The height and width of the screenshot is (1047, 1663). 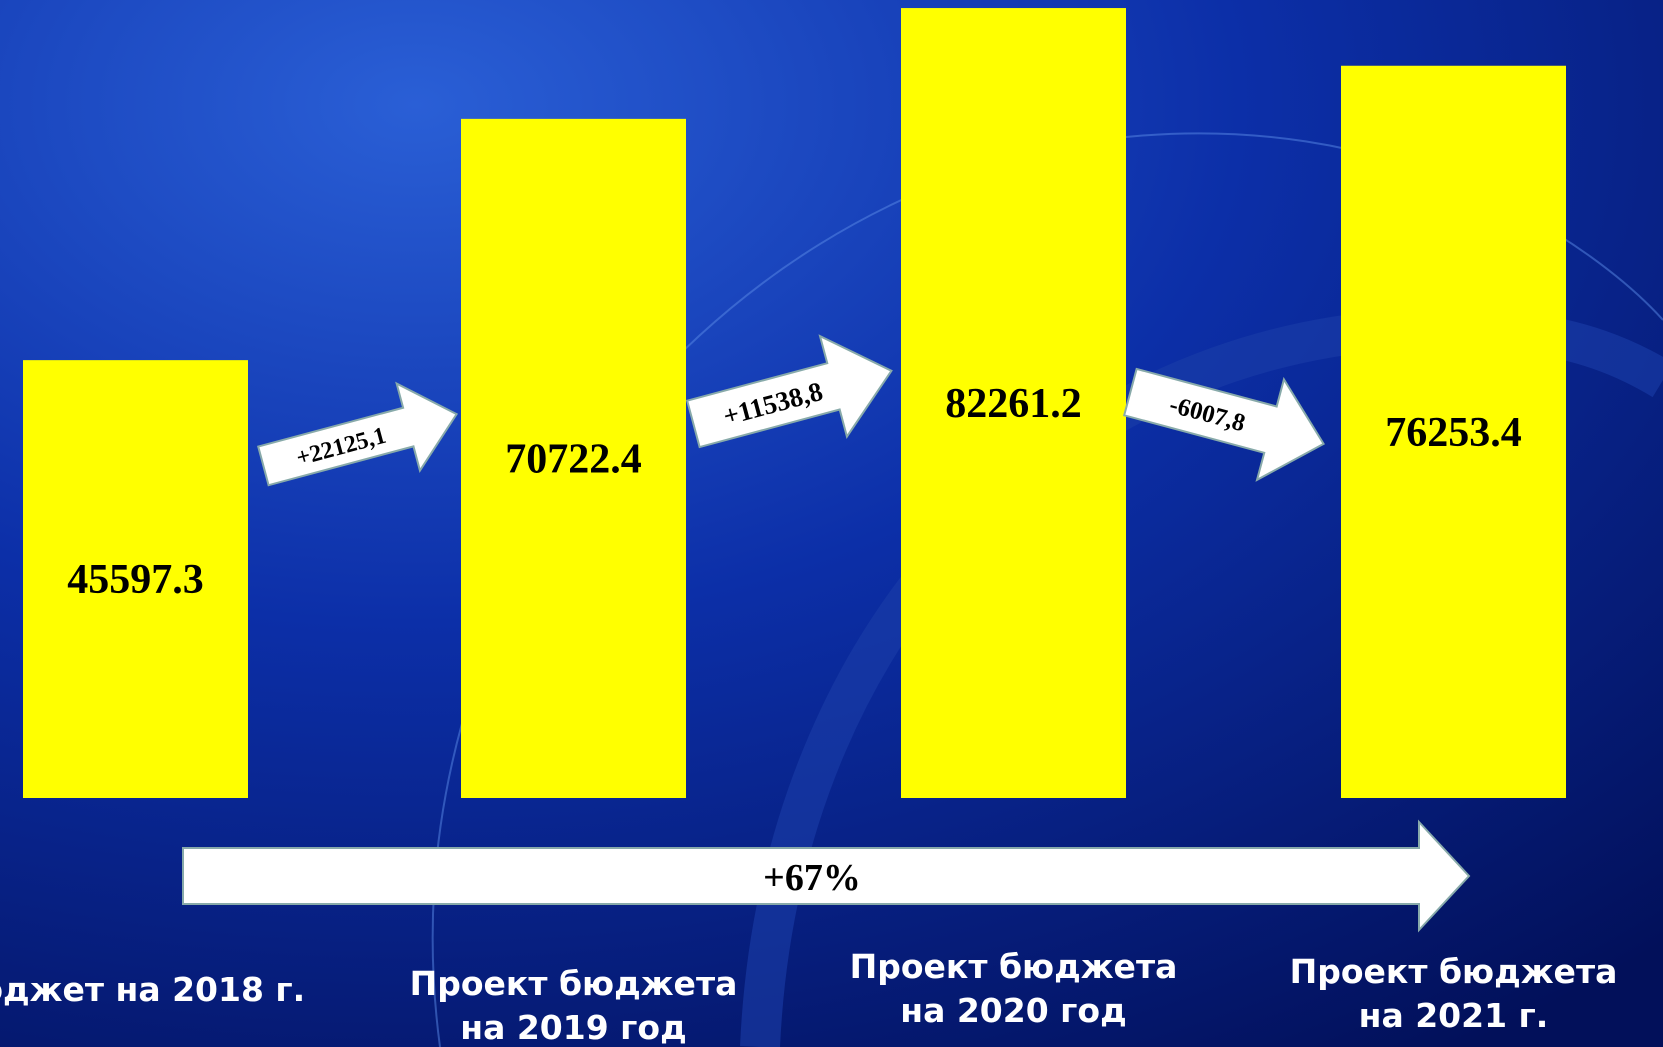 What do you see at coordinates (1223, 424) in the screenshot?
I see `arrow: -6007,8` at bounding box center [1223, 424].